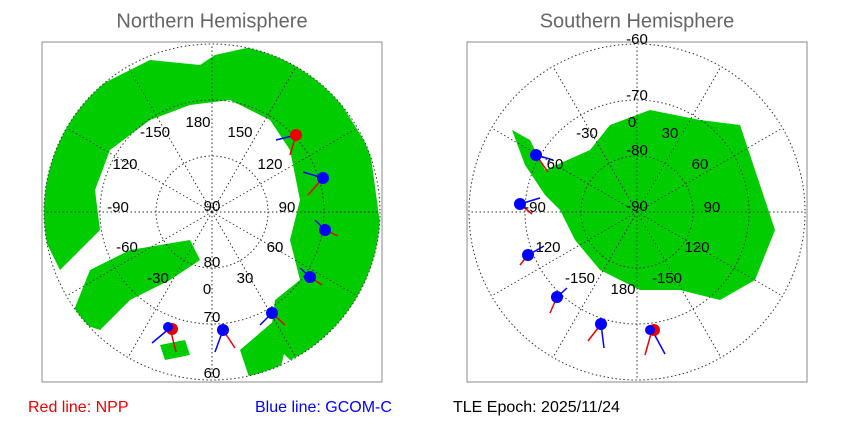 This screenshot has width=850, height=425. Describe the element at coordinates (637, 150) in the screenshot. I see `latitude-label: -80` at that location.